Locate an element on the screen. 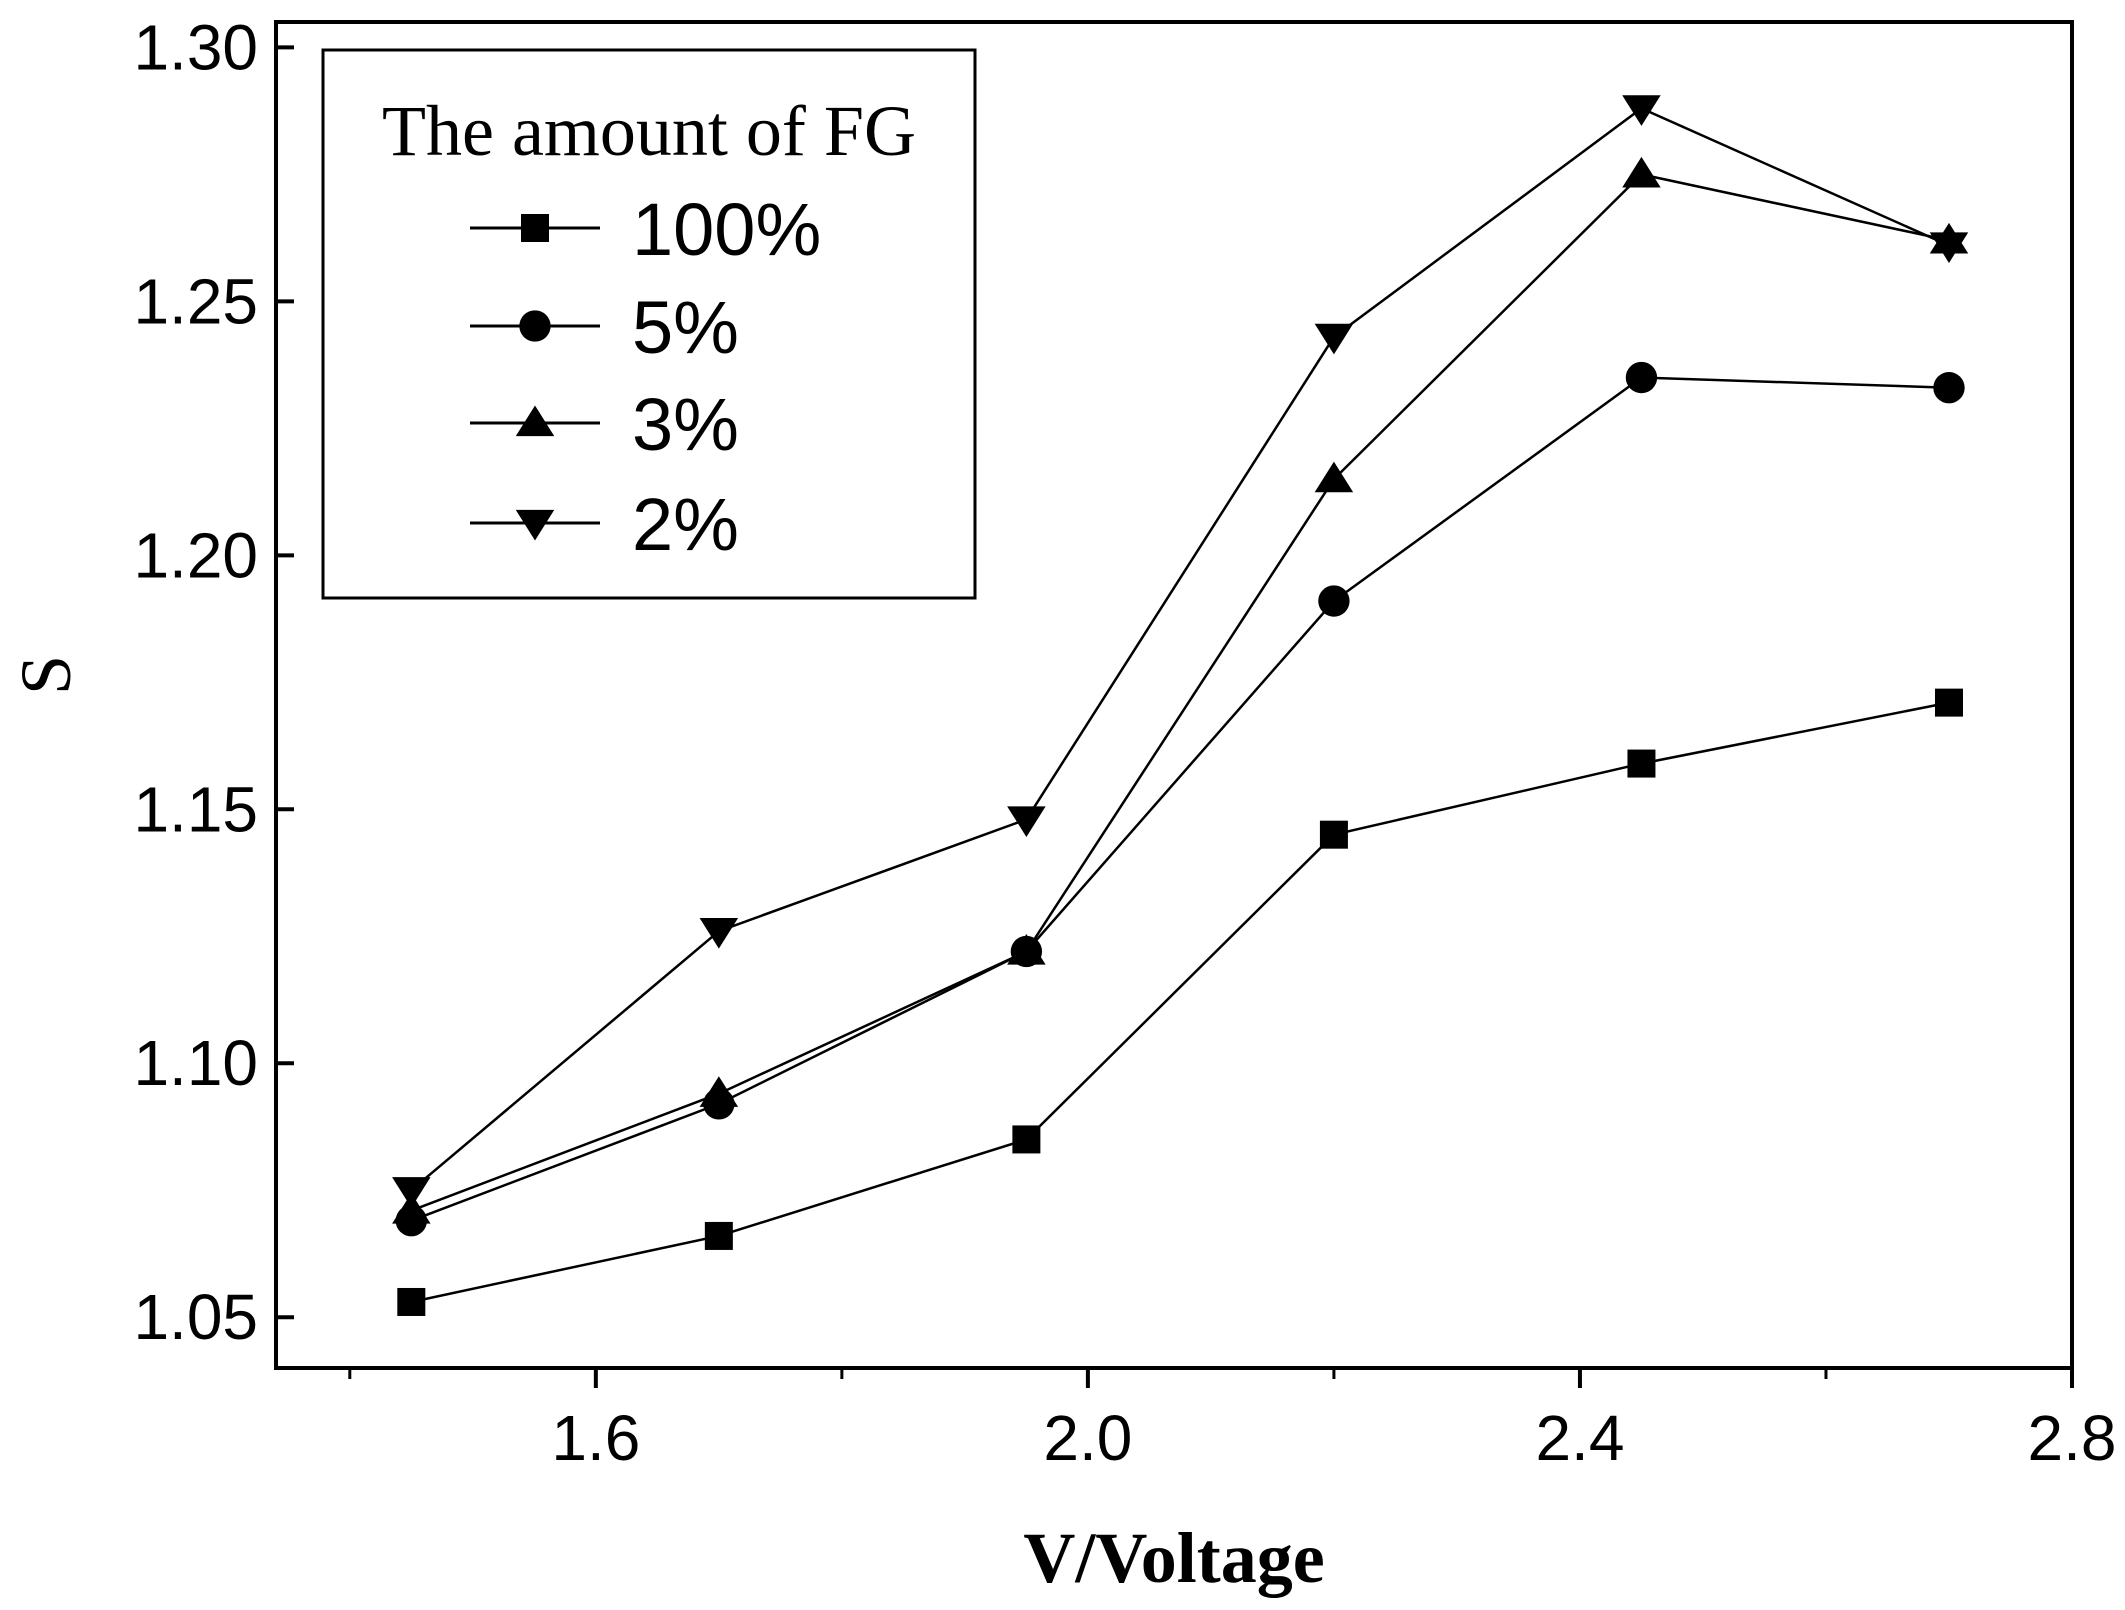 Image resolution: width=2125 pixels, height=1610 pixels. legend: The amount of FG 100% 5% 3% 2% is located at coordinates (649, 324).